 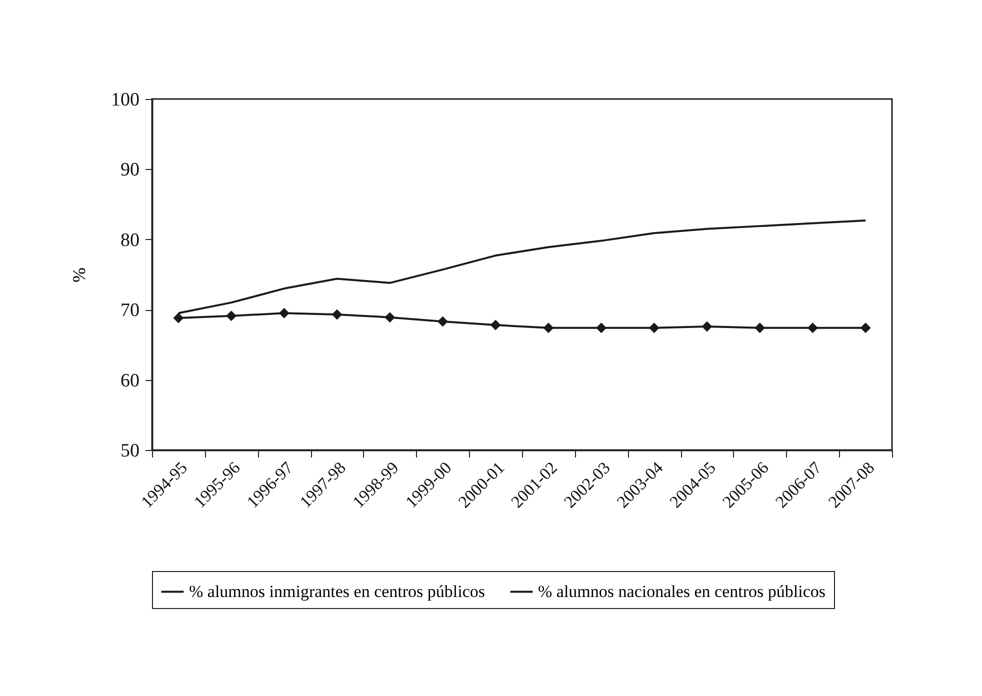 I want to click on y-tick-label: 70, so click(x=130, y=311).